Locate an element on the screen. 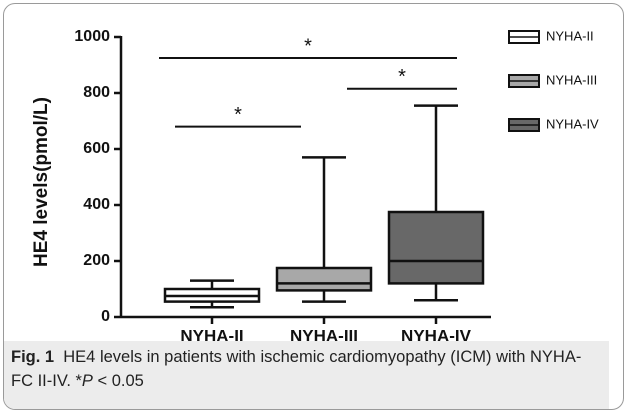 This screenshot has height=413, width=627. y-tick-label: 0 is located at coordinates (105, 316).